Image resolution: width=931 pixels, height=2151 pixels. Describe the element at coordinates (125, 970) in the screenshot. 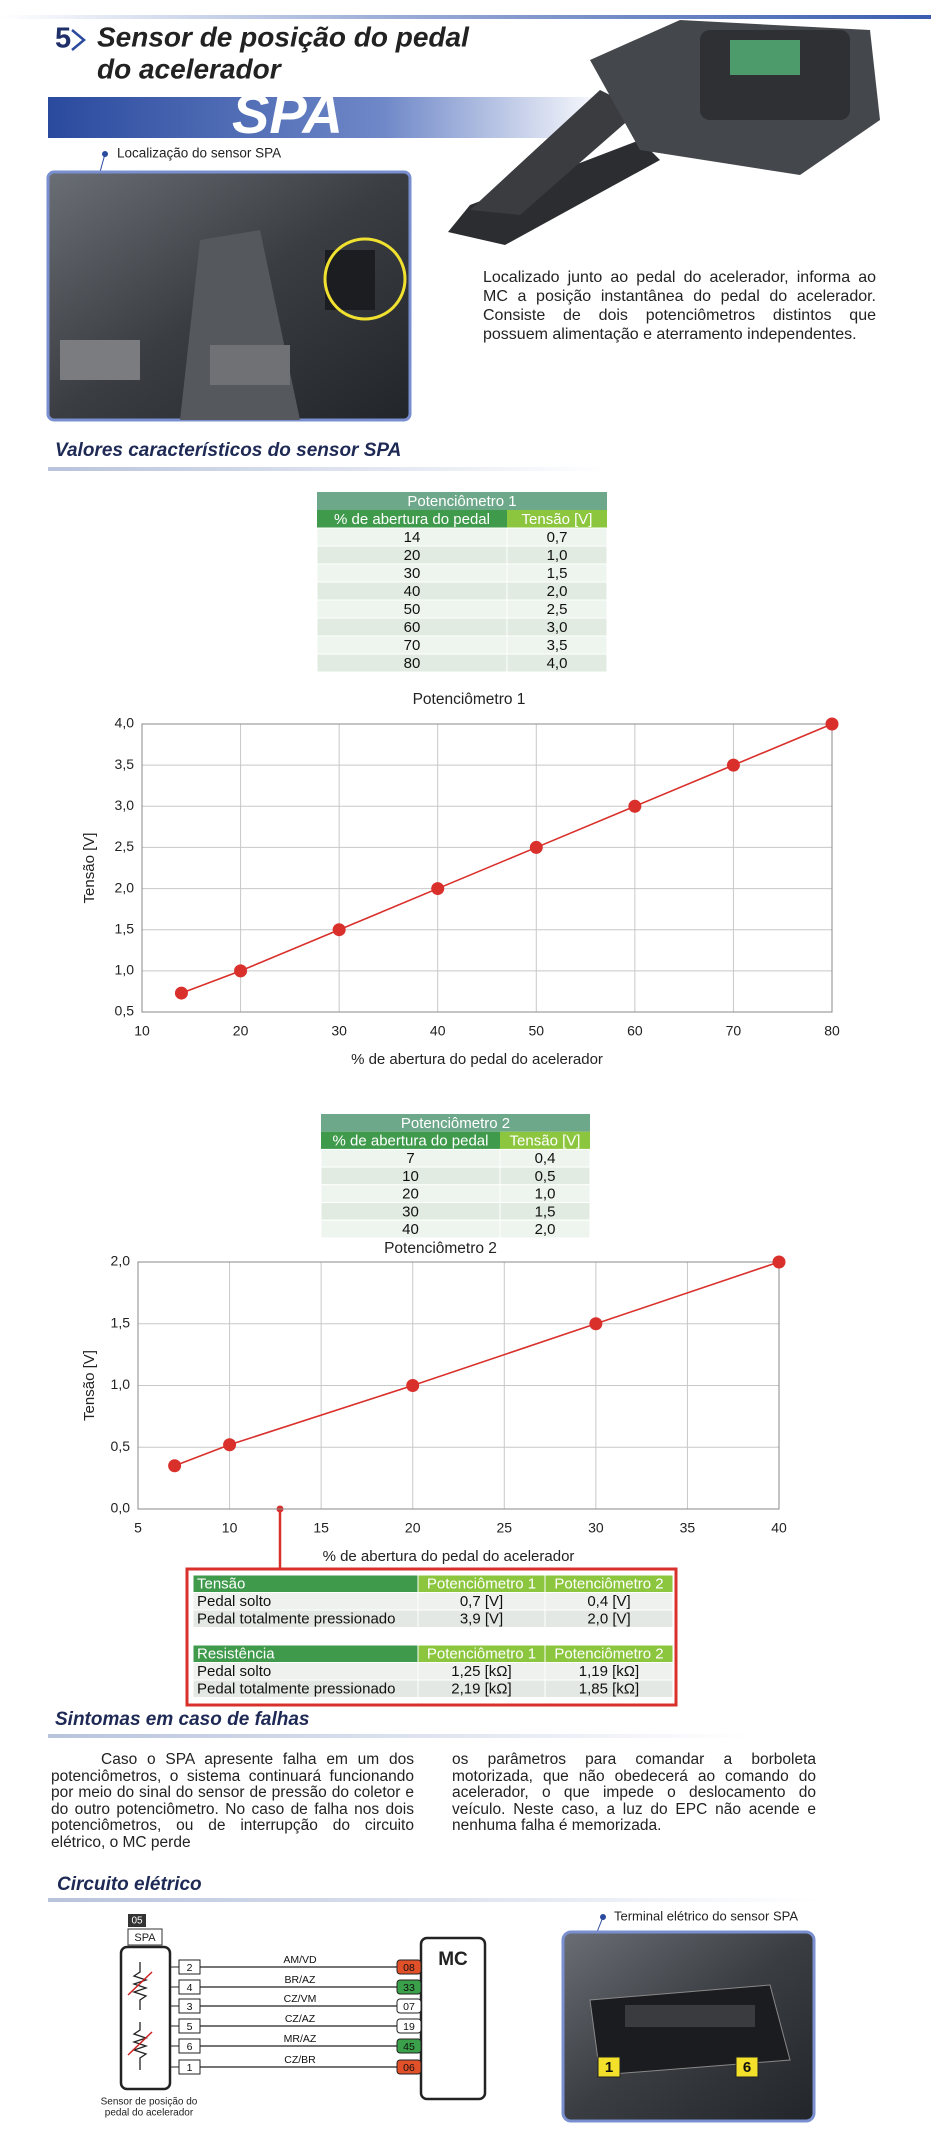

I see `y-tick-label: 1,0` at that location.